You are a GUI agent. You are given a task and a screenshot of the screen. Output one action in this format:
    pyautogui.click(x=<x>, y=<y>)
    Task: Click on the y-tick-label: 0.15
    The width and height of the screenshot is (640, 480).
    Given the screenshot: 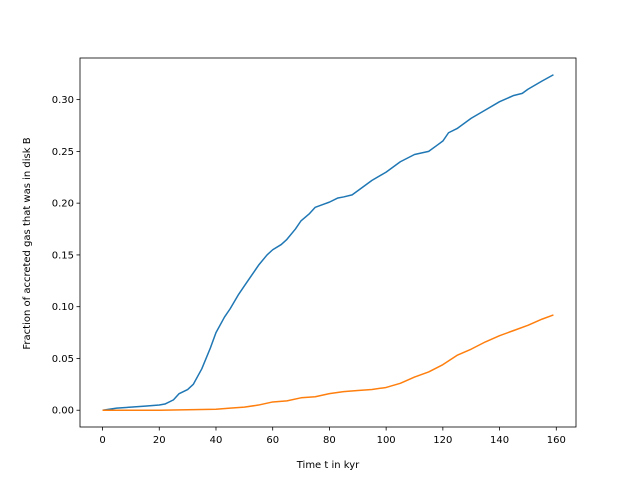 What is the action you would take?
    pyautogui.click(x=63, y=255)
    